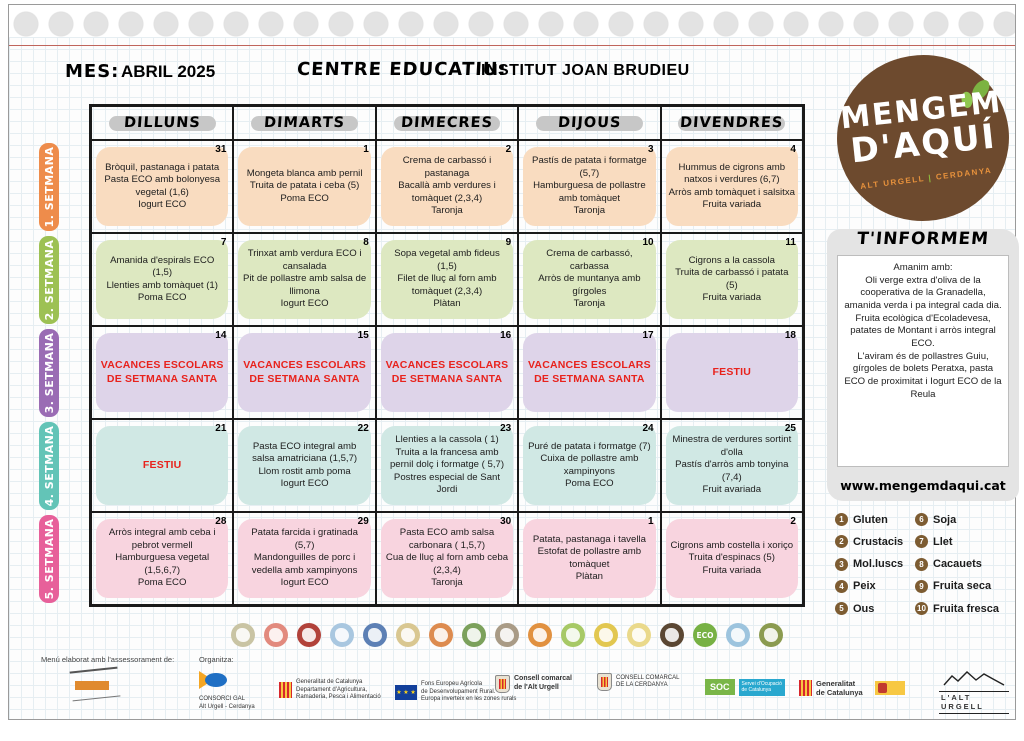  What do you see at coordinates (974, 691) in the screenshot?
I see `alt-urgell-mountains-logo: L'ALT URGELL` at bounding box center [974, 691].